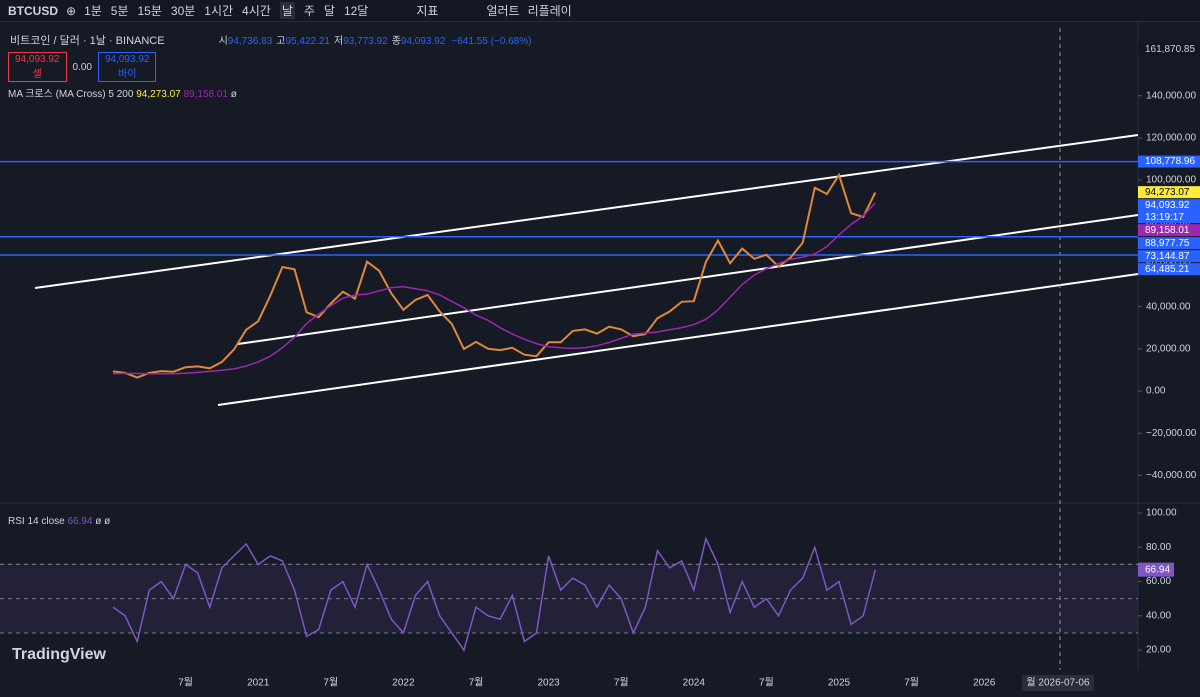 The height and width of the screenshot is (697, 1200). I want to click on alert: 얼러트, so click(503, 11).